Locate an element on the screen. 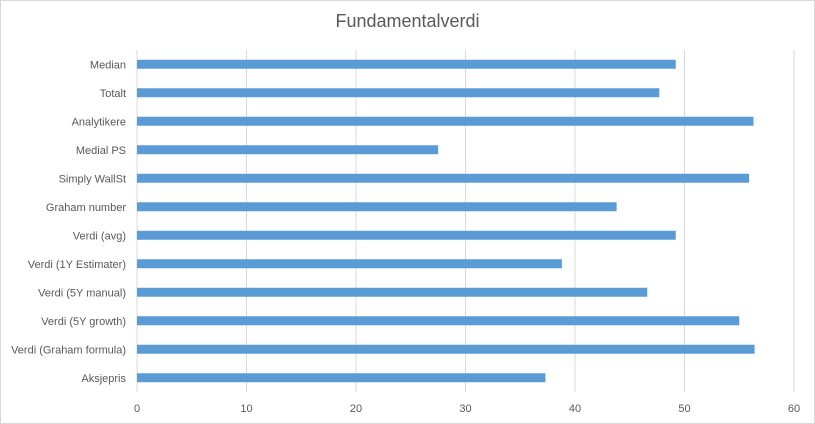  category-label: Totalt is located at coordinates (113, 94).